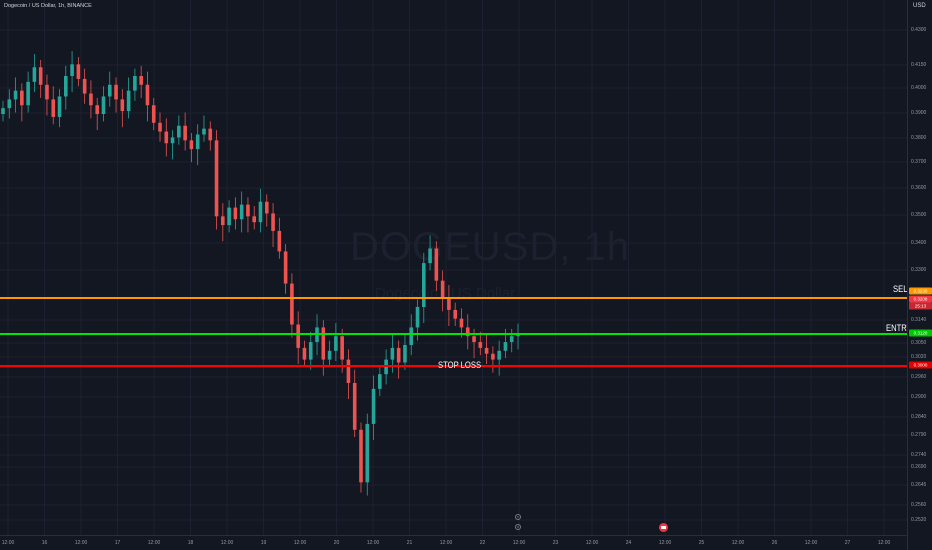 The height and width of the screenshot is (550, 932). What do you see at coordinates (190, 543) in the screenshot?
I see `time-tick-label: 18` at bounding box center [190, 543].